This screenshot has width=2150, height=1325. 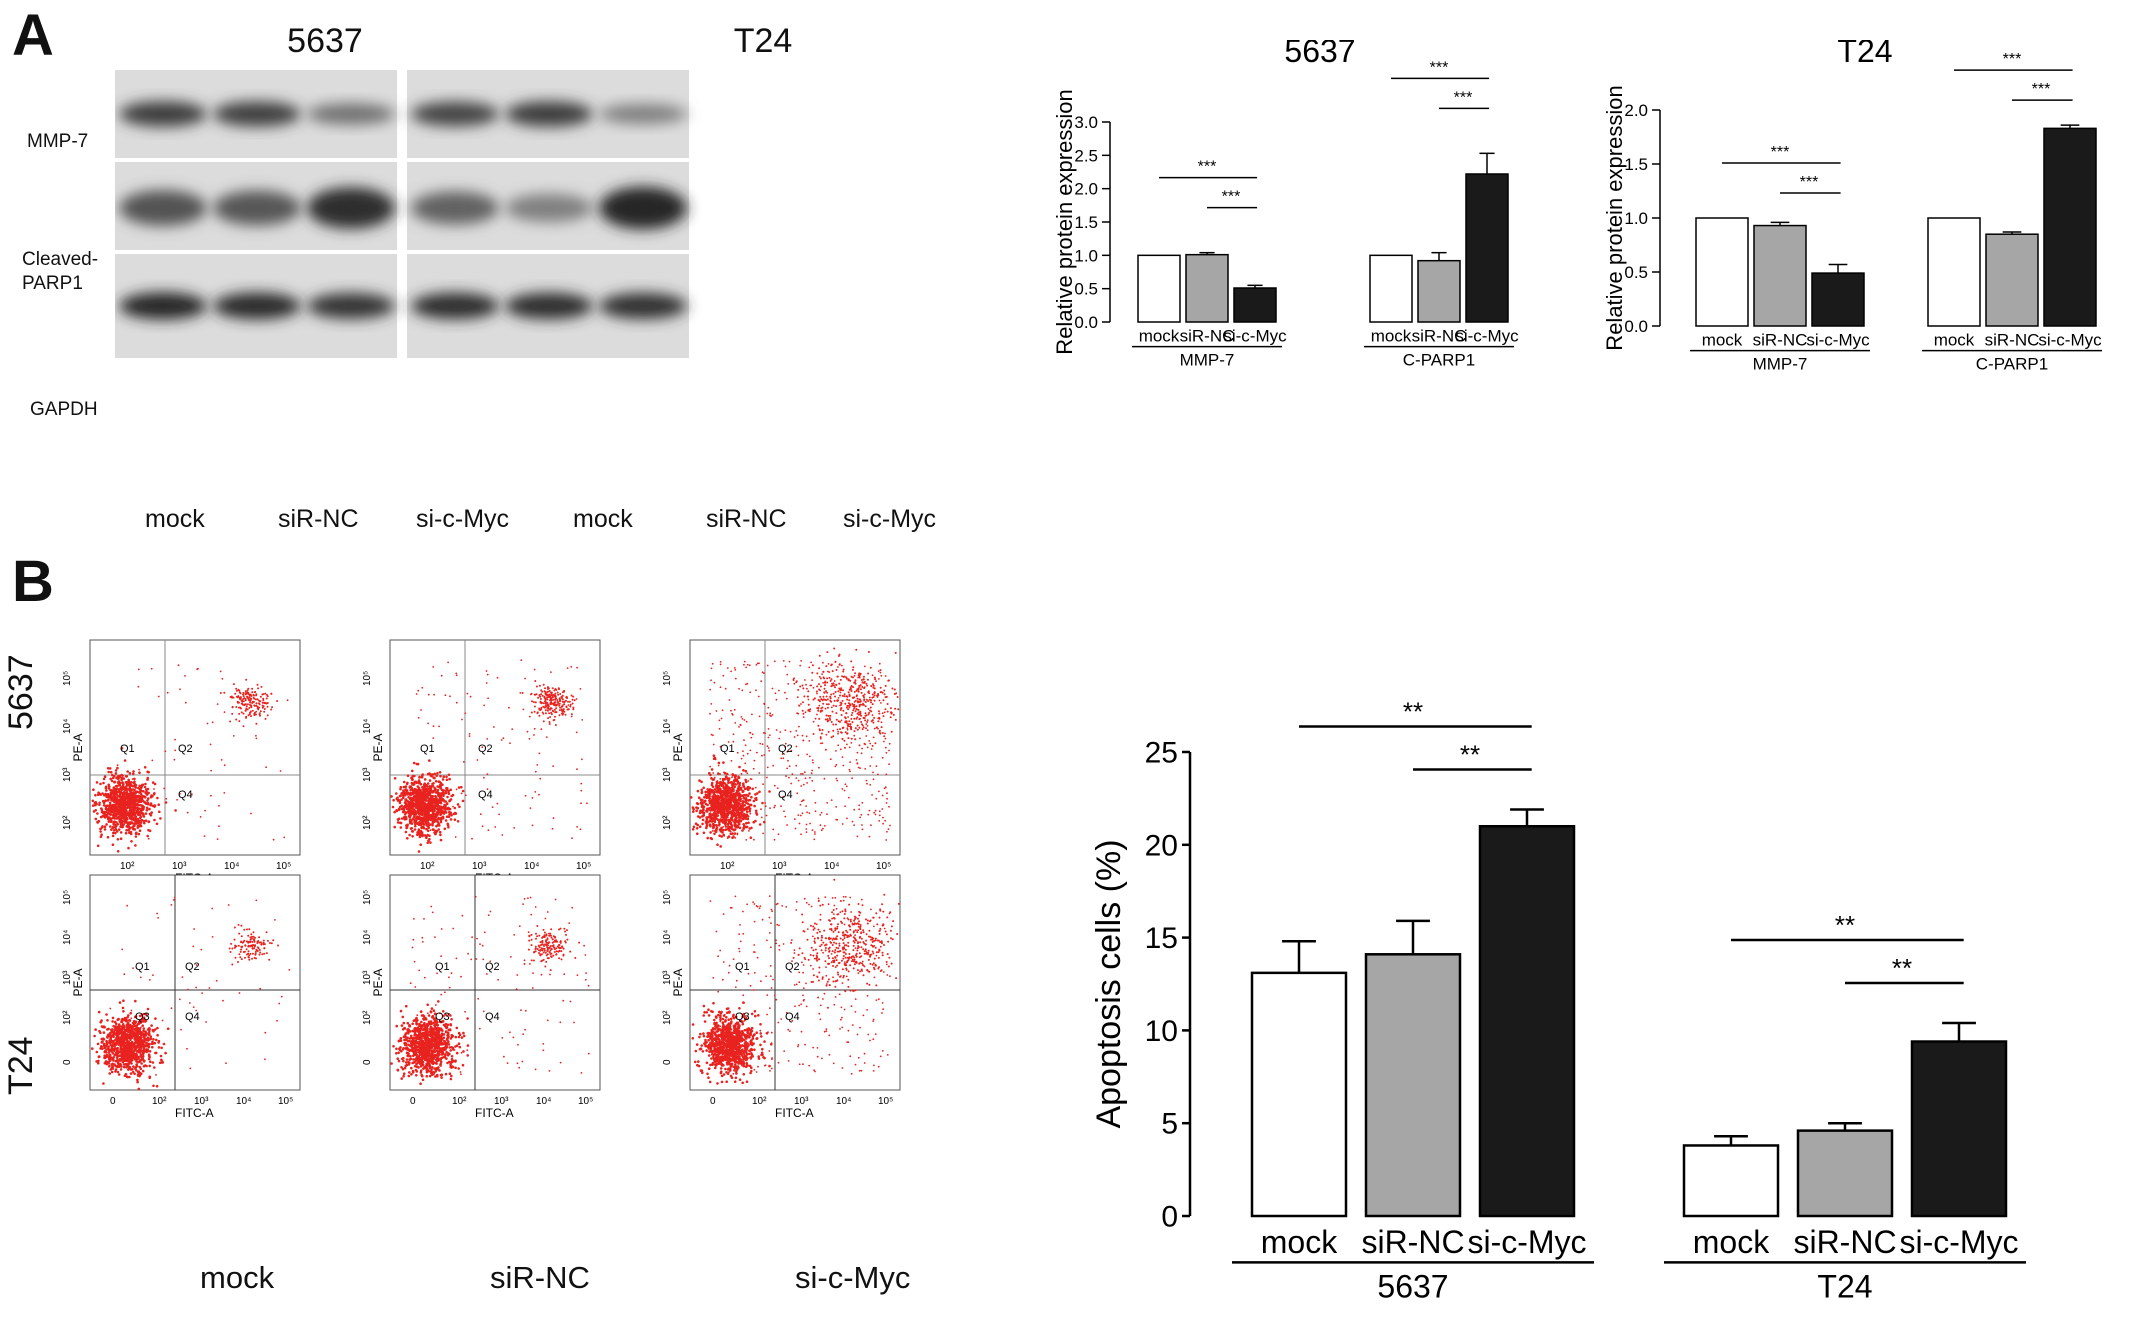 What do you see at coordinates (1207, 288) in the screenshot?
I see `bar-MMP-7-siR-NC` at bounding box center [1207, 288].